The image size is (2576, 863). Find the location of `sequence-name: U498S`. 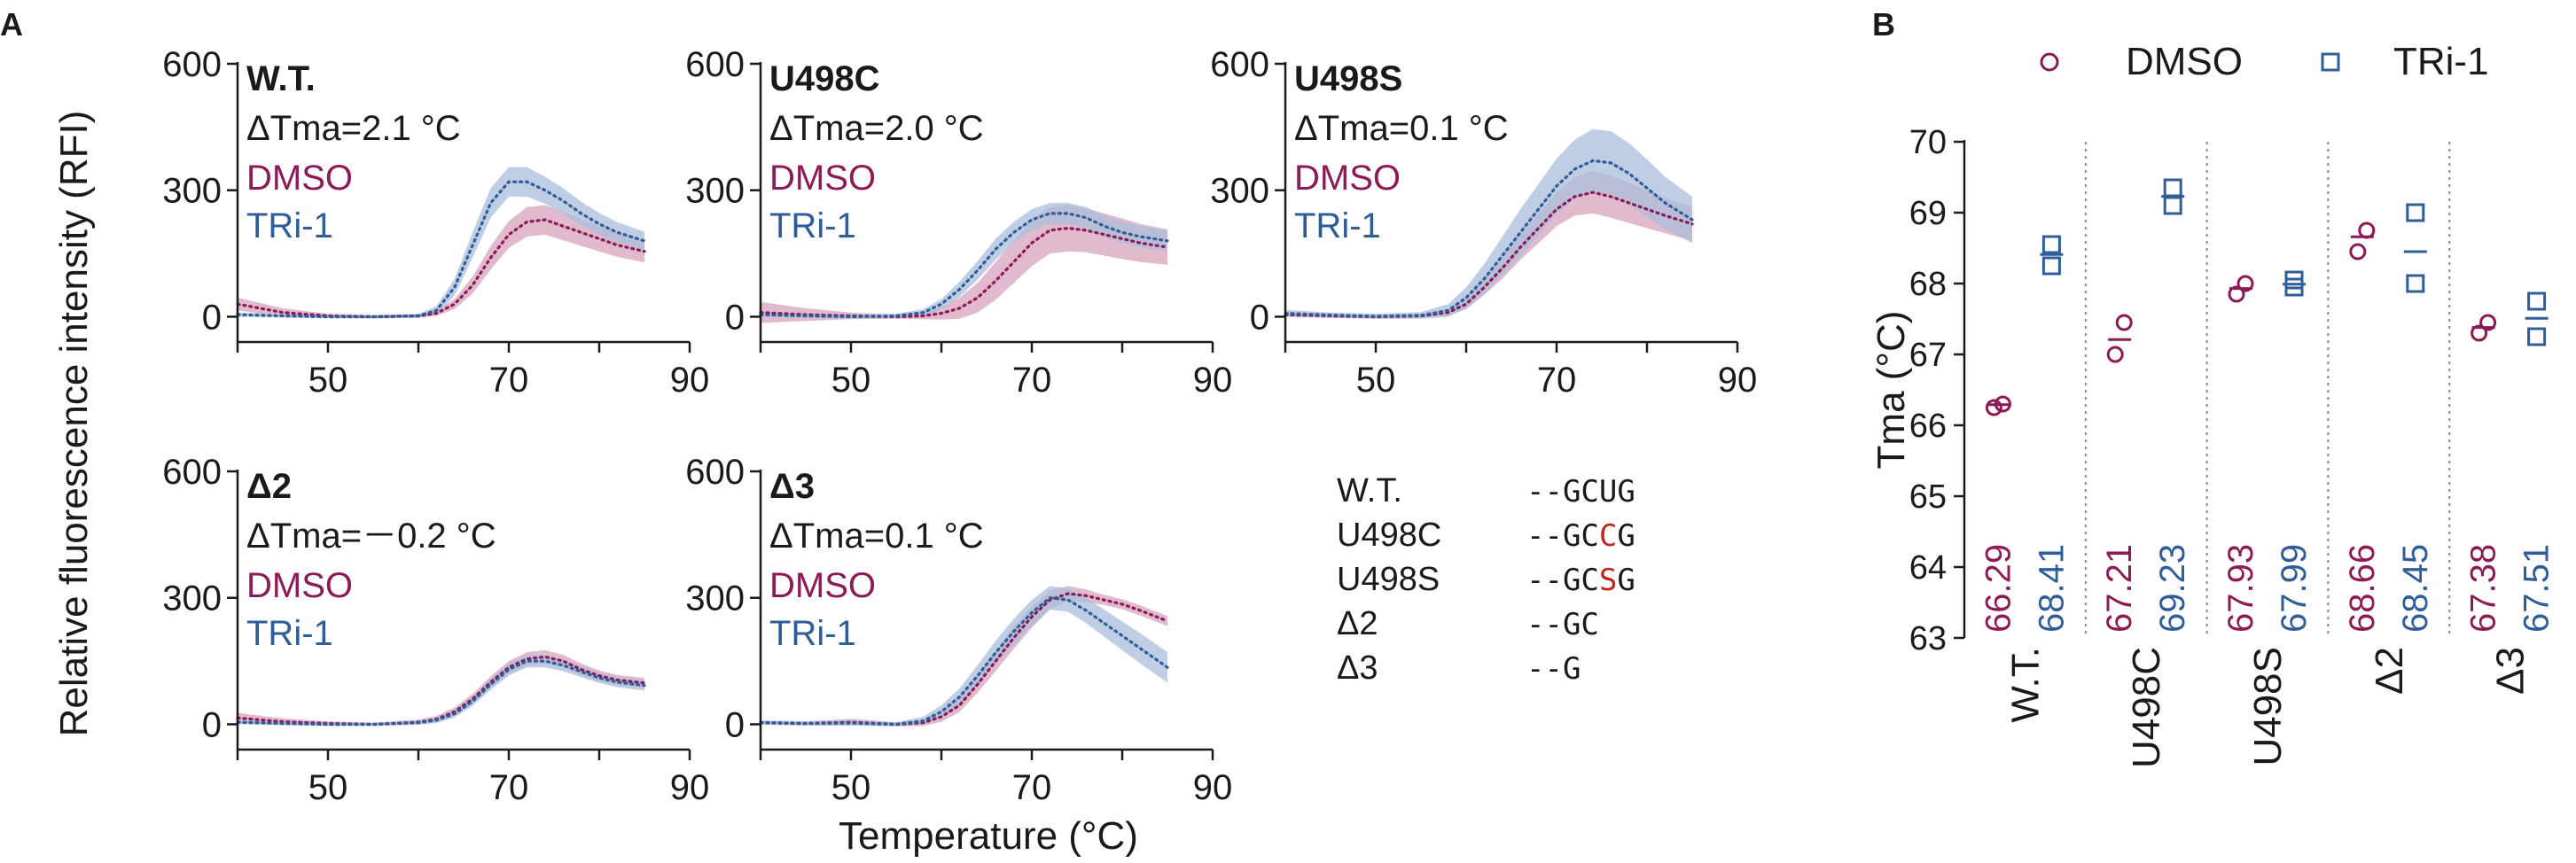

sequence-name: U498S is located at coordinates (1388, 579).